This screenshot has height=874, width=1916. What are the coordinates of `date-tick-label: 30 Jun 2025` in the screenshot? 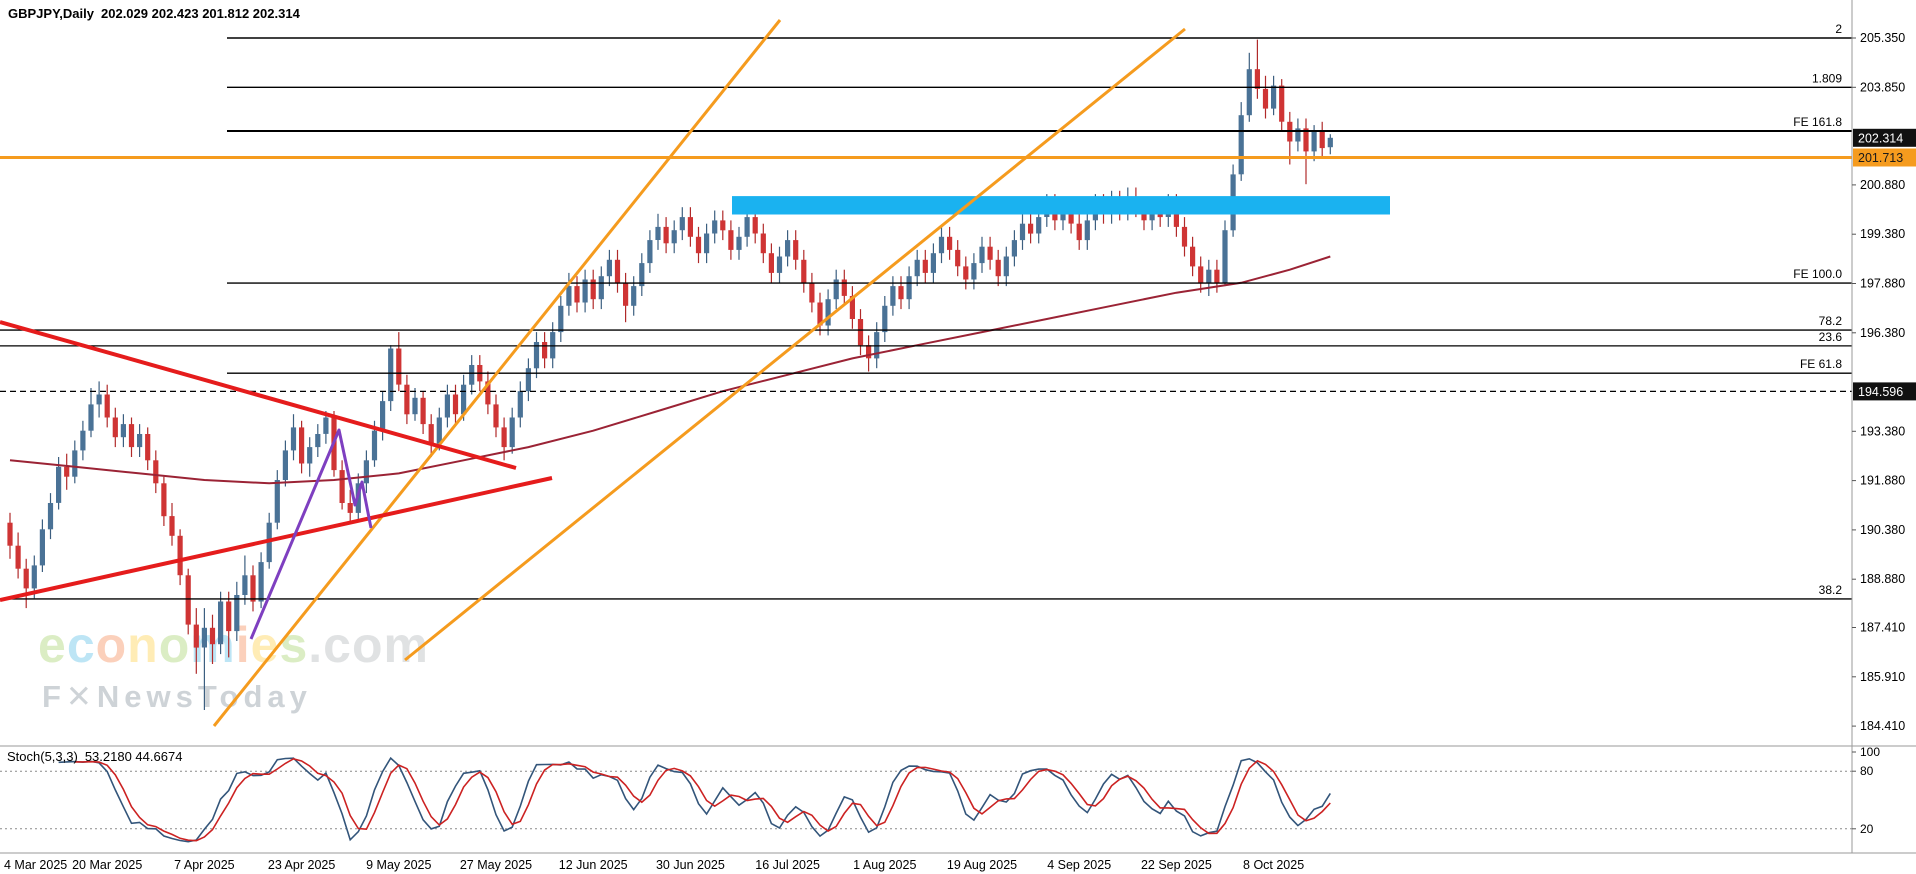 It's located at (690, 865).